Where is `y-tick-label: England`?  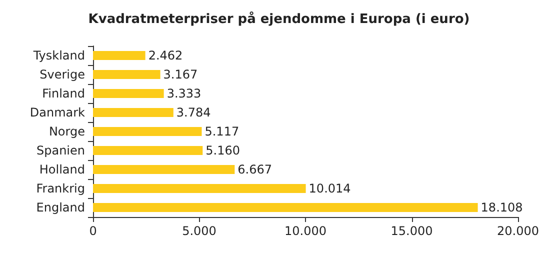
y-tick-label: England is located at coordinates (60, 207).